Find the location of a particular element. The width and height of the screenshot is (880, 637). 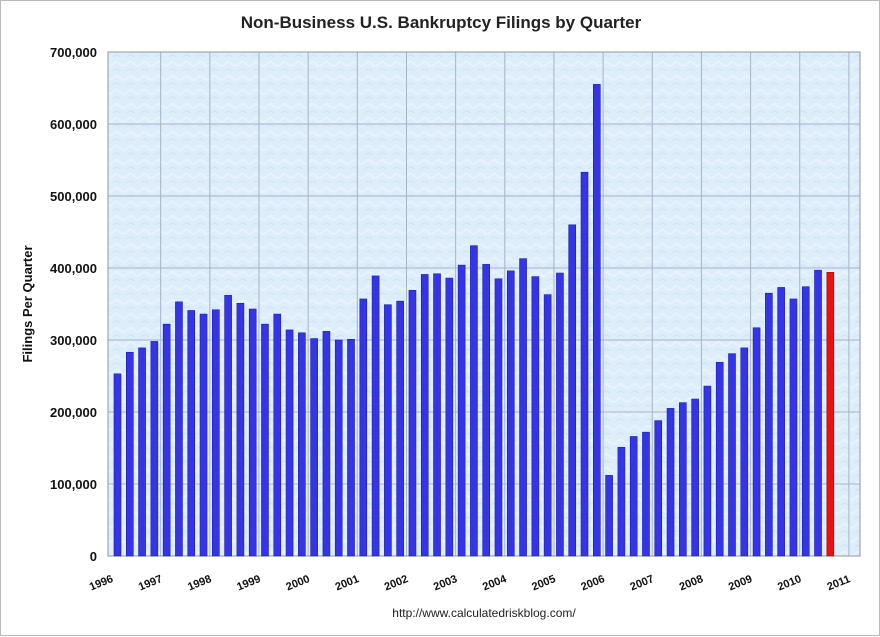

y-axis-label: Filings Per Quarter is located at coordinates (27, 303).